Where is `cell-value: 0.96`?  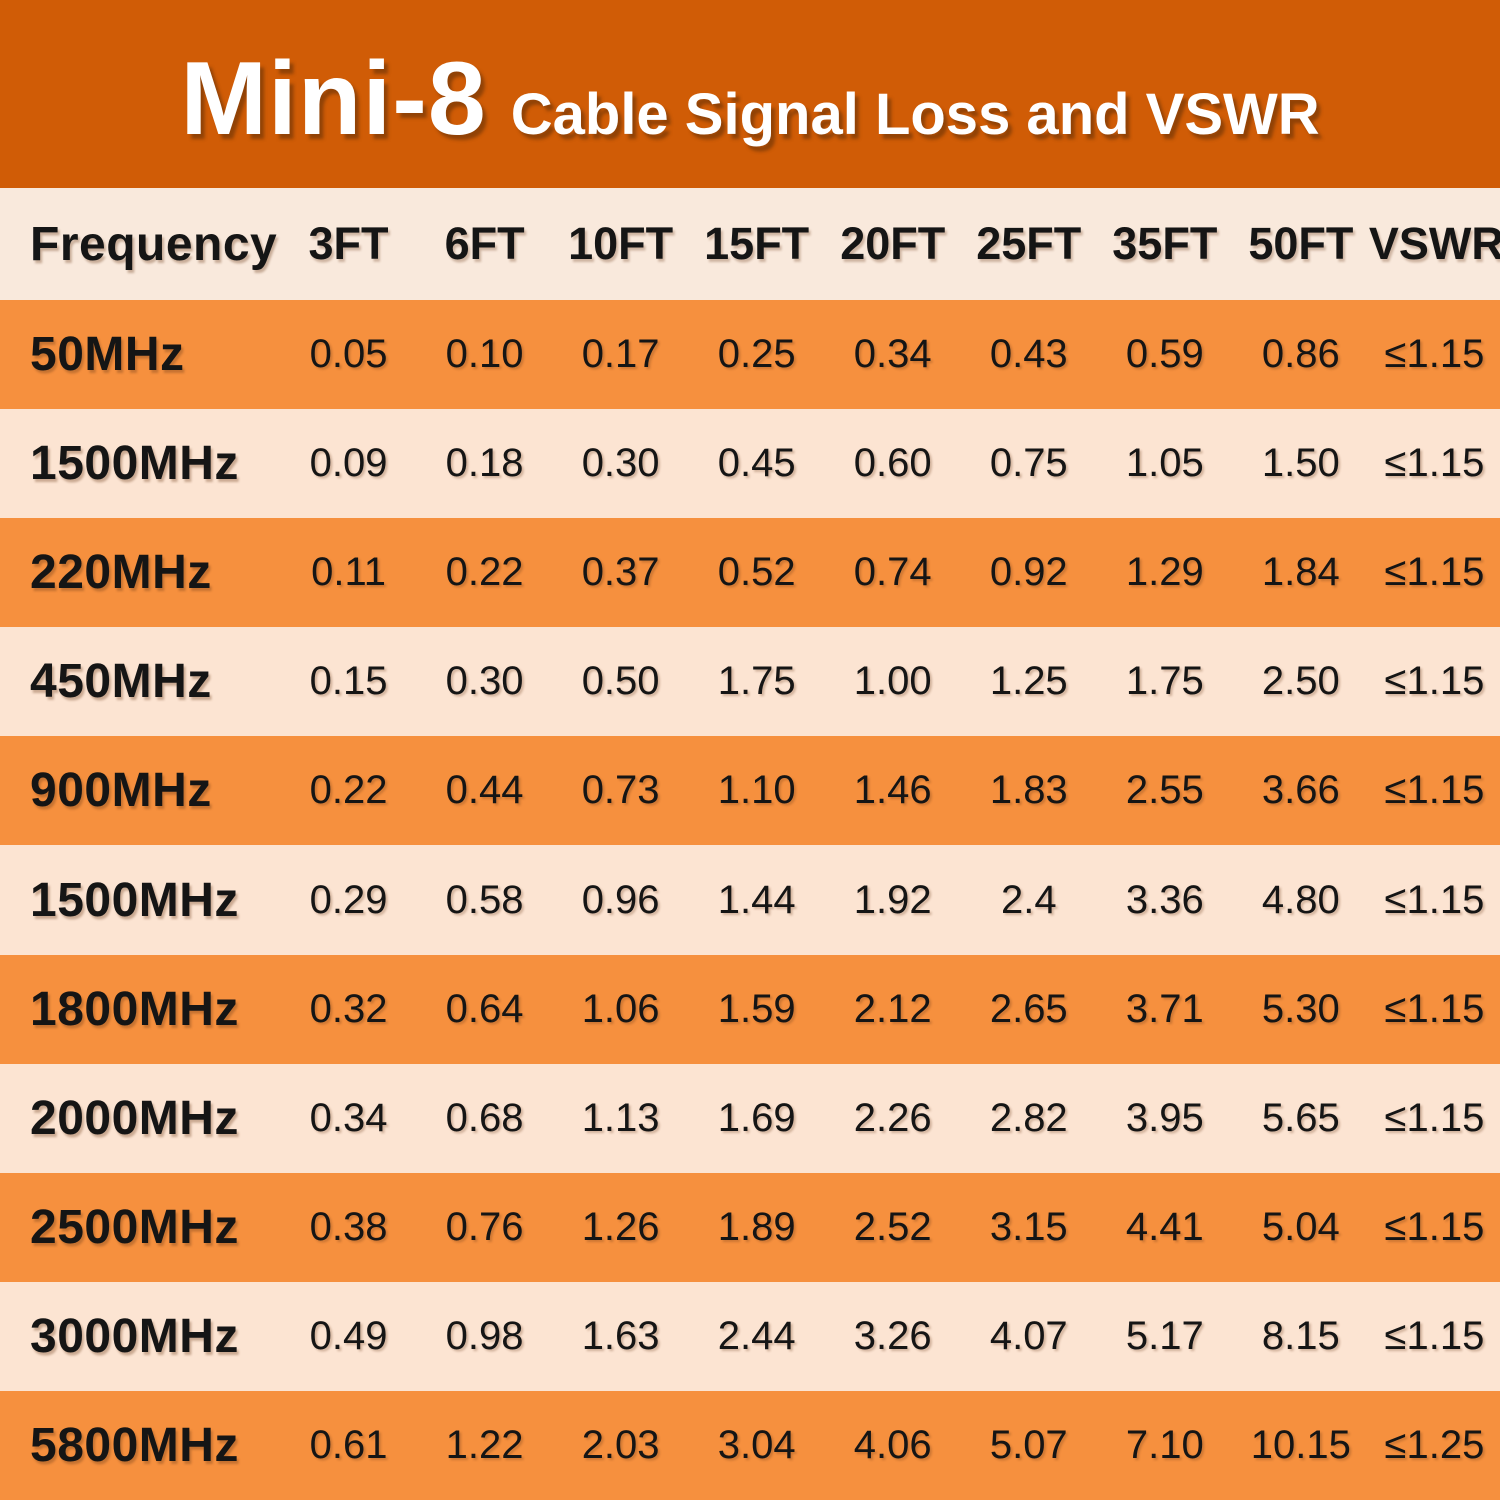 cell-value: 0.96 is located at coordinates (620, 899).